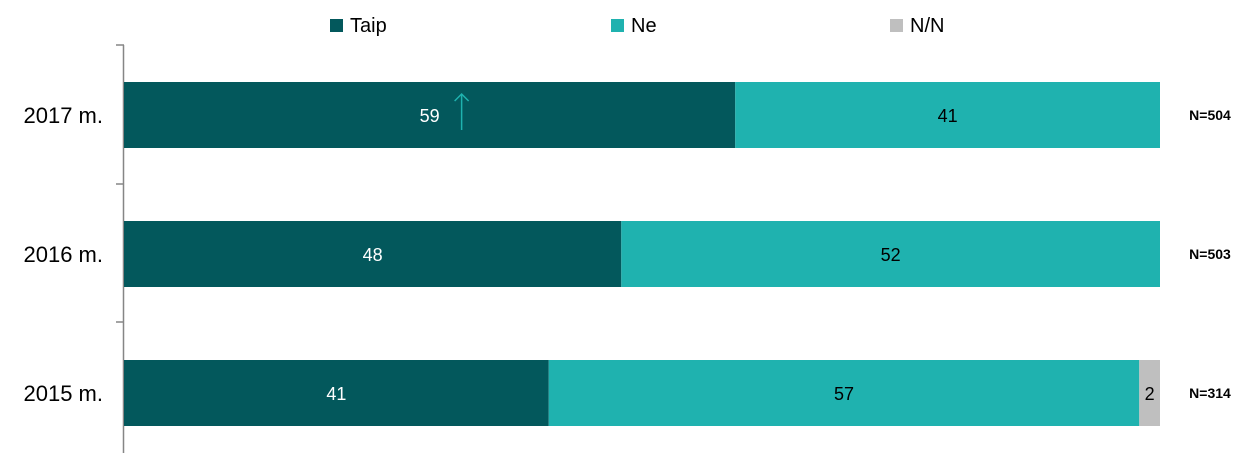 The image size is (1241, 453). Describe the element at coordinates (462, 111) in the screenshot. I see `up-arrow-icon` at that location.